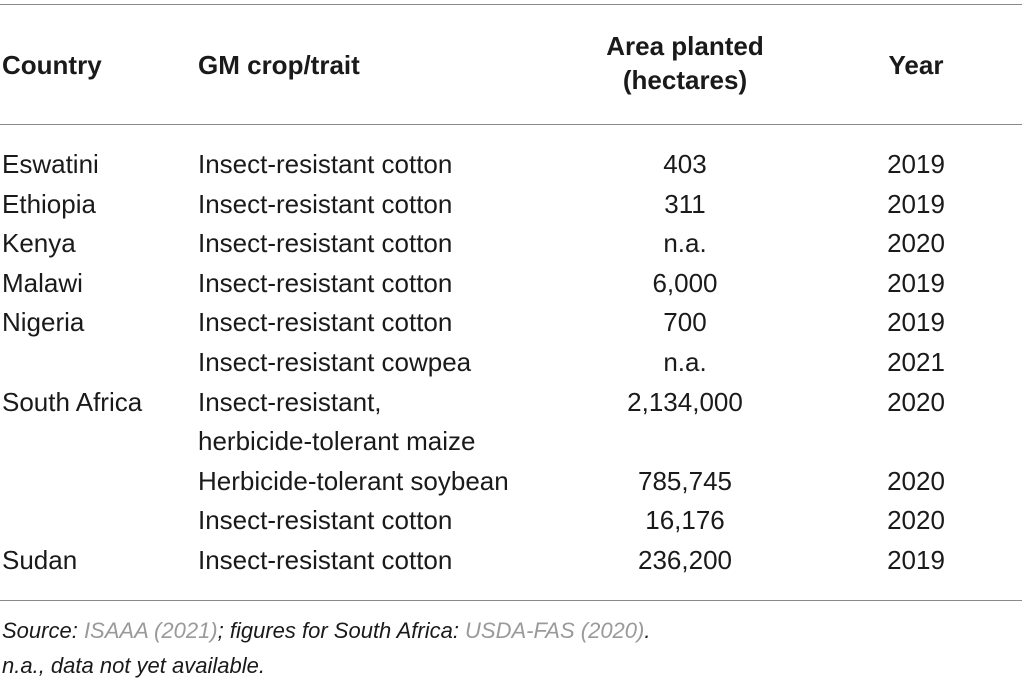 The width and height of the screenshot is (1022, 689). I want to click on cell-country: Eswatini, so click(50, 164).